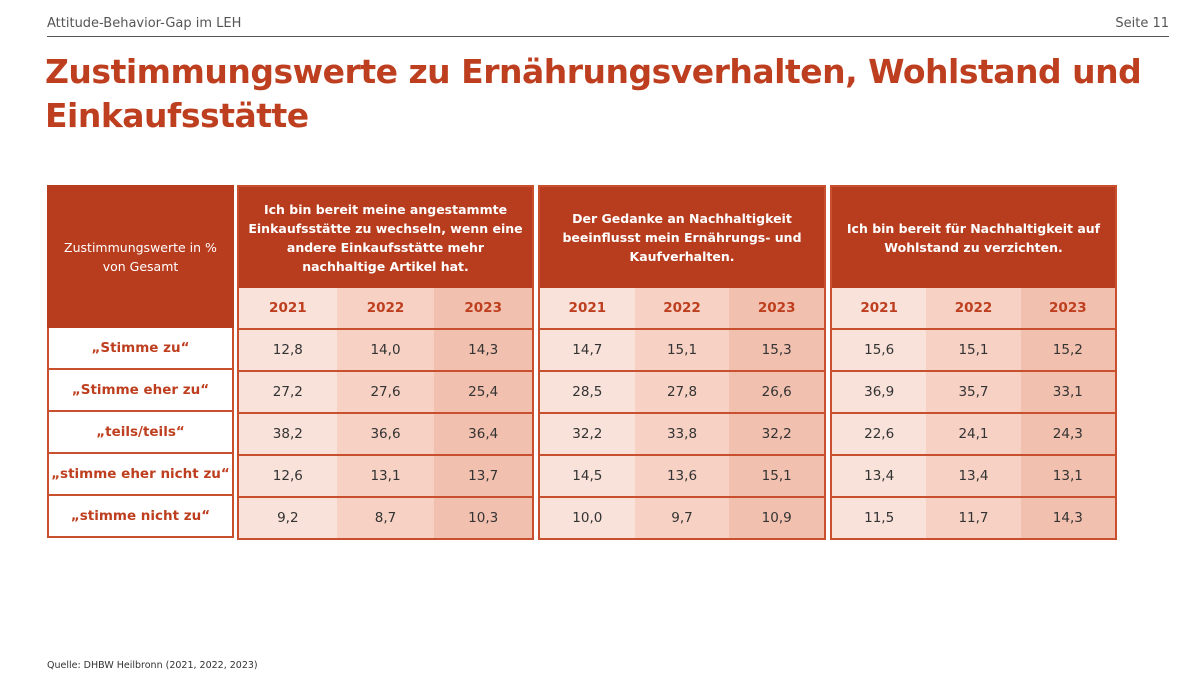  I want to click on row-label: „Stimme zu“, so click(140, 349).